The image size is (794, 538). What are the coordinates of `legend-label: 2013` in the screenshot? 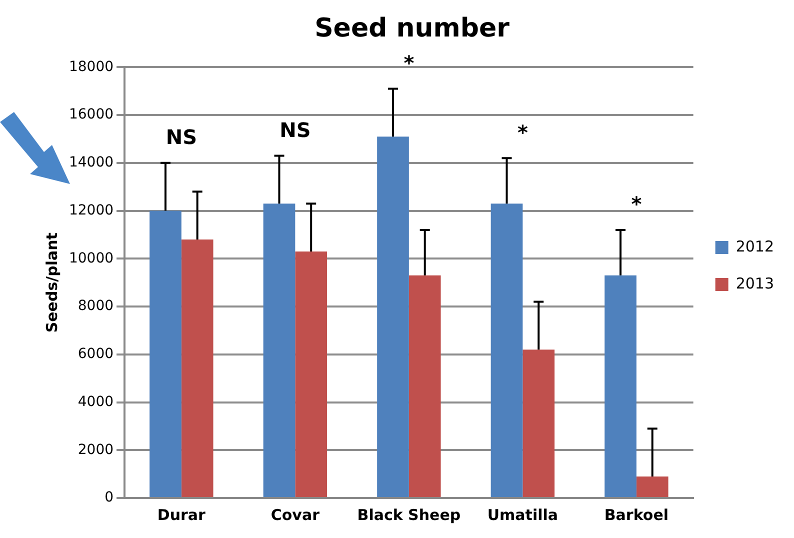 It's located at (755, 283).